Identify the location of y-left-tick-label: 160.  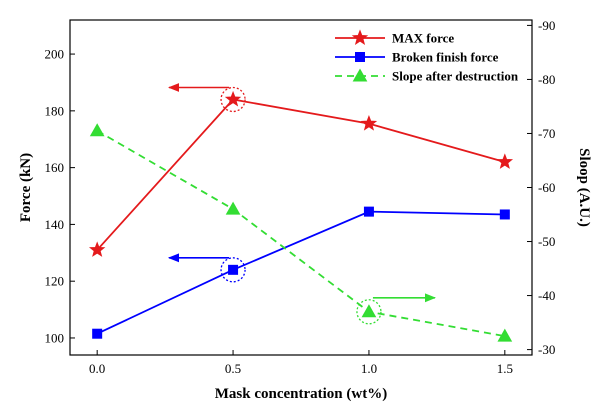
(55, 167).